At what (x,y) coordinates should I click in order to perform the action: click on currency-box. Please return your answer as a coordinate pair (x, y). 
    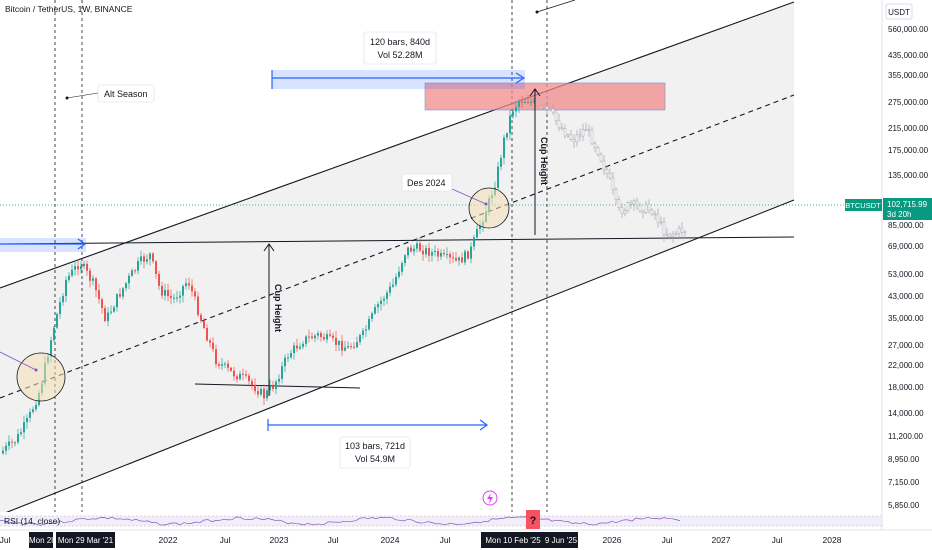
    Looking at the image, I should click on (899, 11).